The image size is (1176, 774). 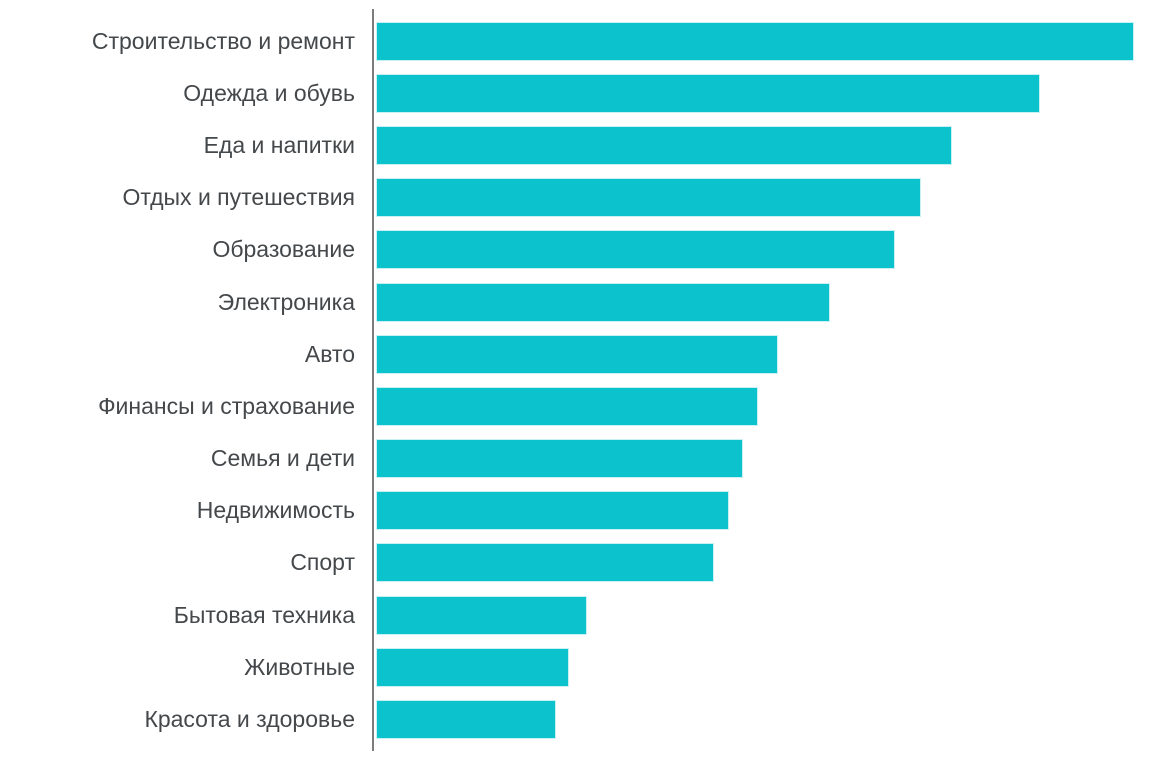 I want to click on bar-row: Спорт, so click(x=588, y=563).